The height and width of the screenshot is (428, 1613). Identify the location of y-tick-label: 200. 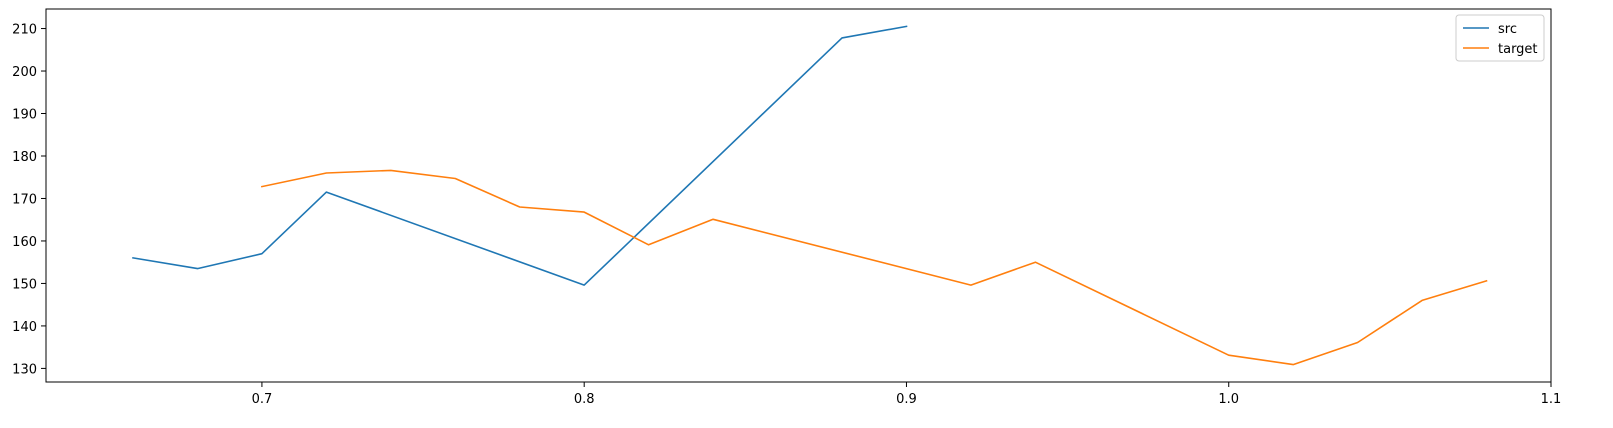
(24, 72).